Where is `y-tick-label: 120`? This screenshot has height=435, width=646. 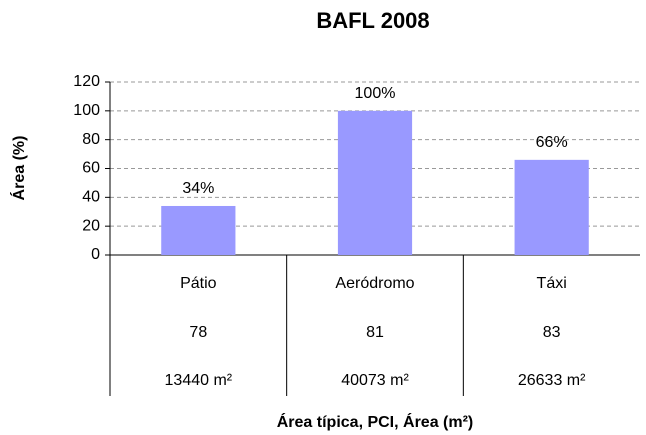 y-tick-label: 120 is located at coordinates (86, 81).